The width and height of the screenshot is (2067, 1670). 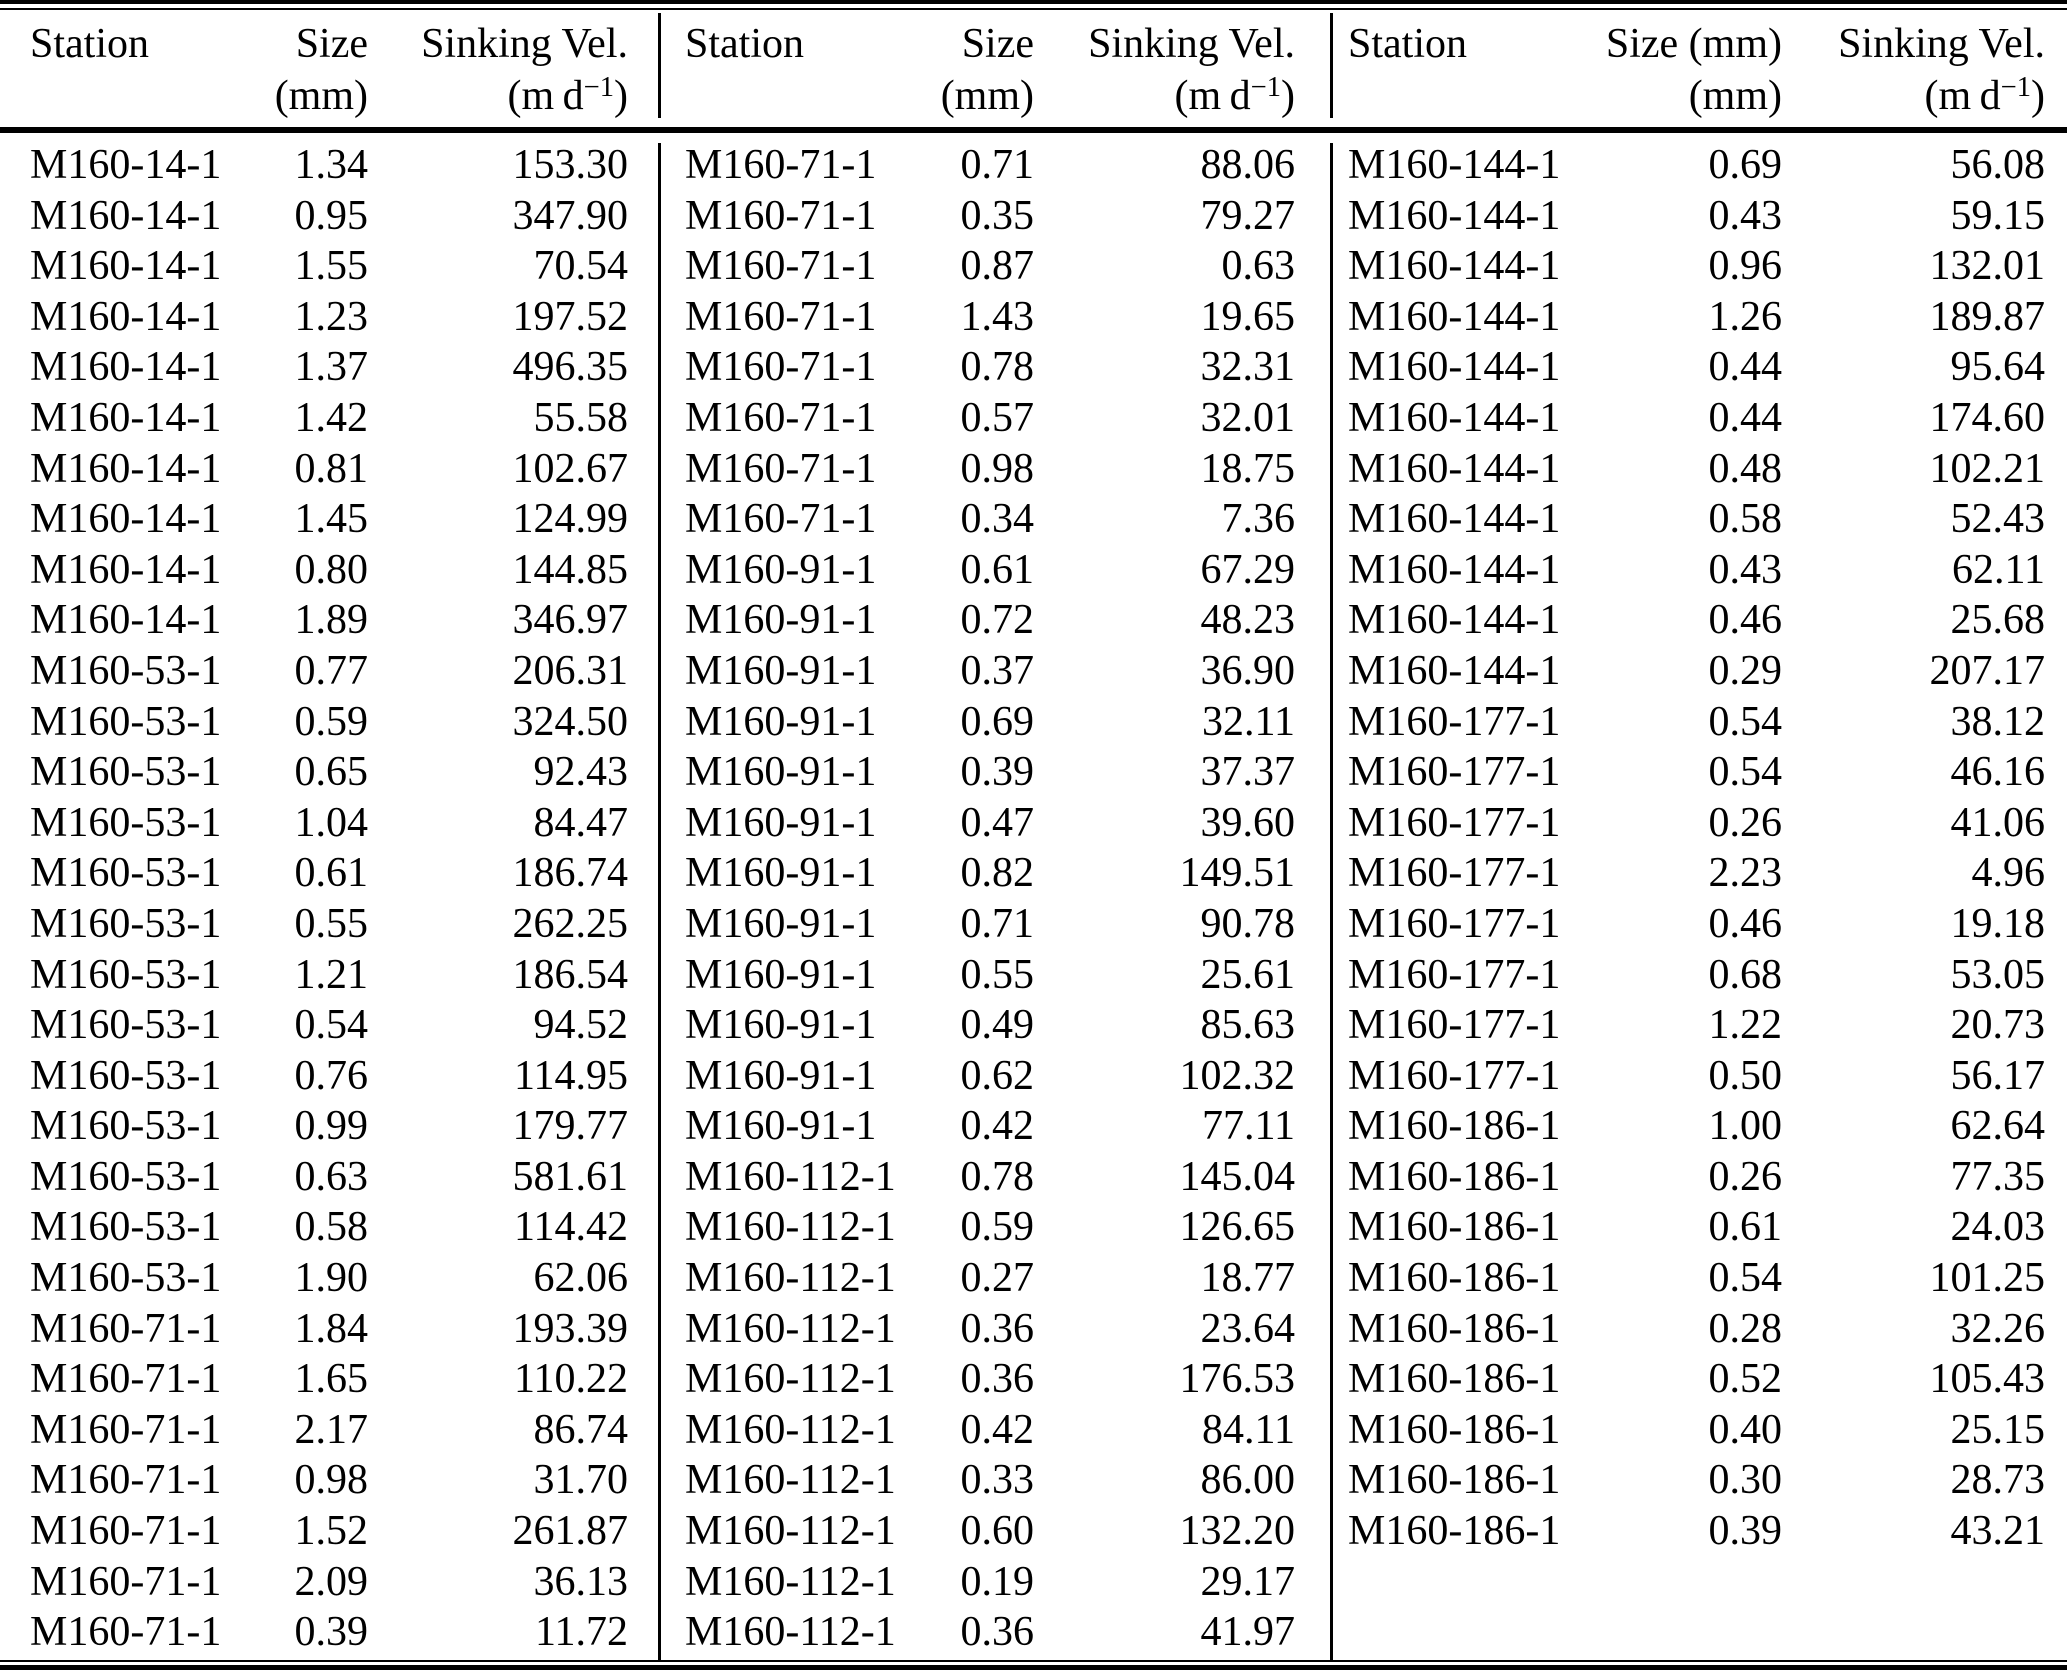 I want to click on table-row: M160-14-1 0.80 144.85, so click(x=329, y=570).